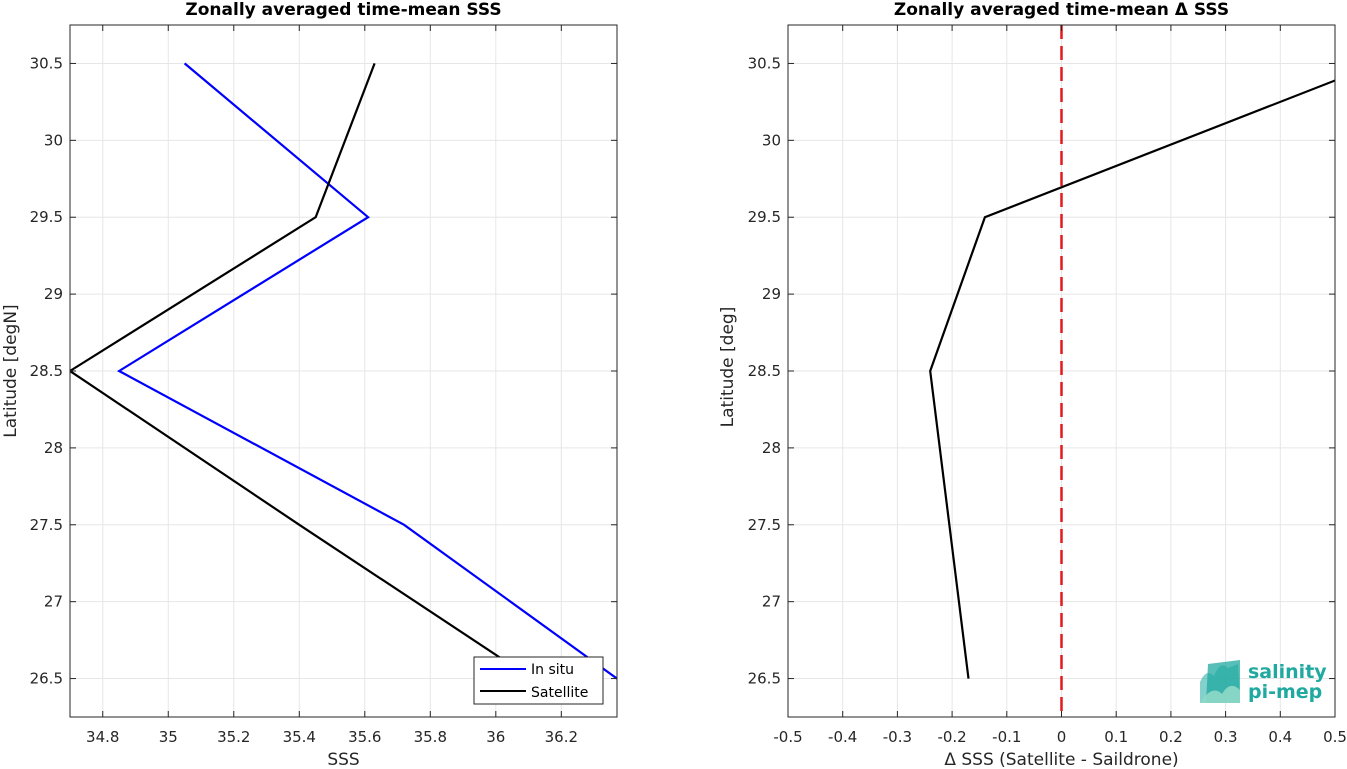  What do you see at coordinates (1285, 692) in the screenshot?
I see `logo-text-pi-mep: pi-mep` at bounding box center [1285, 692].